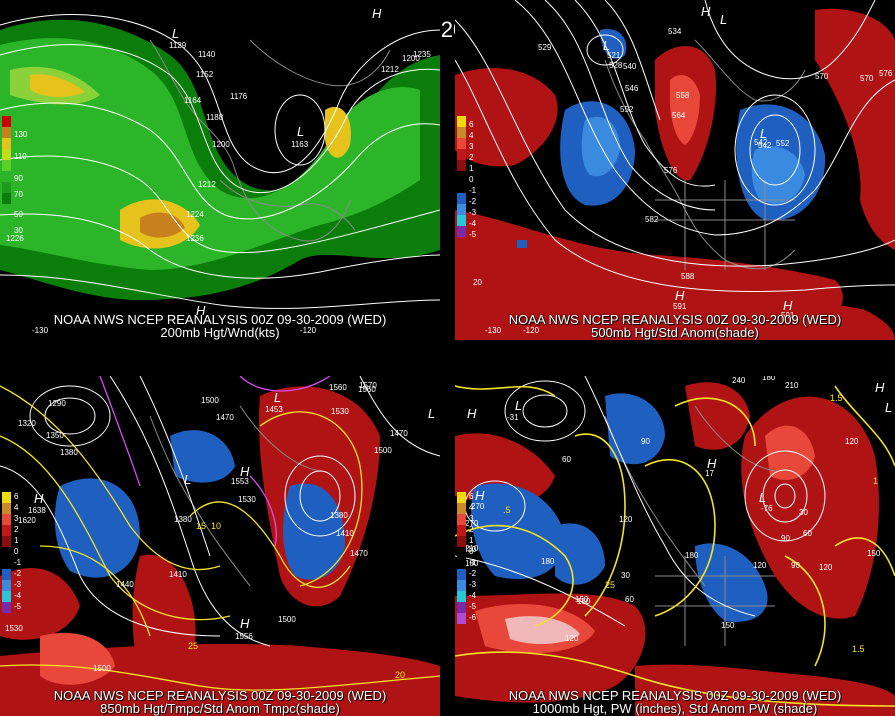 The image size is (895, 716). Describe the element at coordinates (875, 481) in the screenshot. I see `pw-label: 1` at that location.